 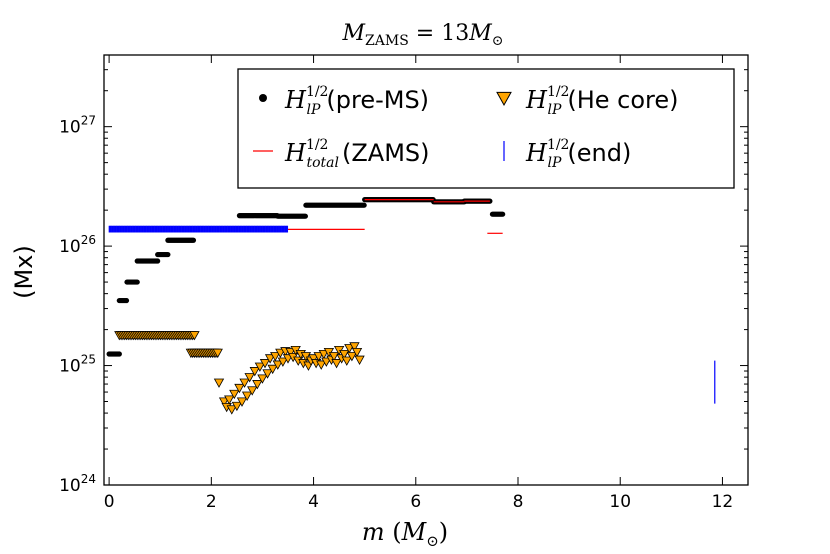 What do you see at coordinates (723, 502) in the screenshot?
I see `x-tick-label: 12` at bounding box center [723, 502].